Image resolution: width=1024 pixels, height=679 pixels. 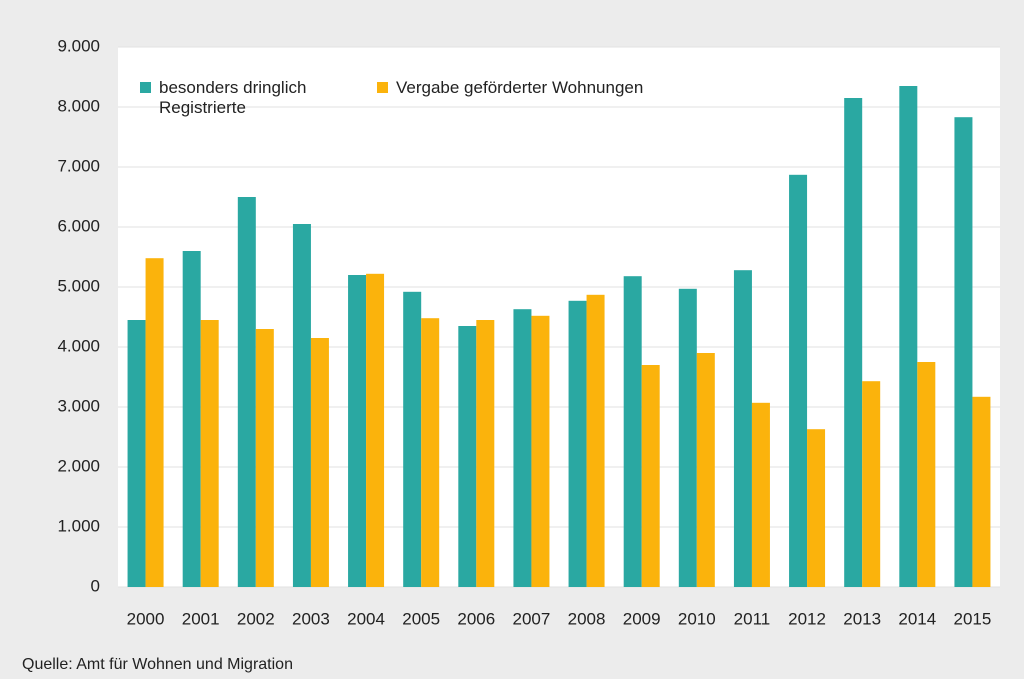 I want to click on legend-label: besonders dringlich Registrierte, so click(x=233, y=97).